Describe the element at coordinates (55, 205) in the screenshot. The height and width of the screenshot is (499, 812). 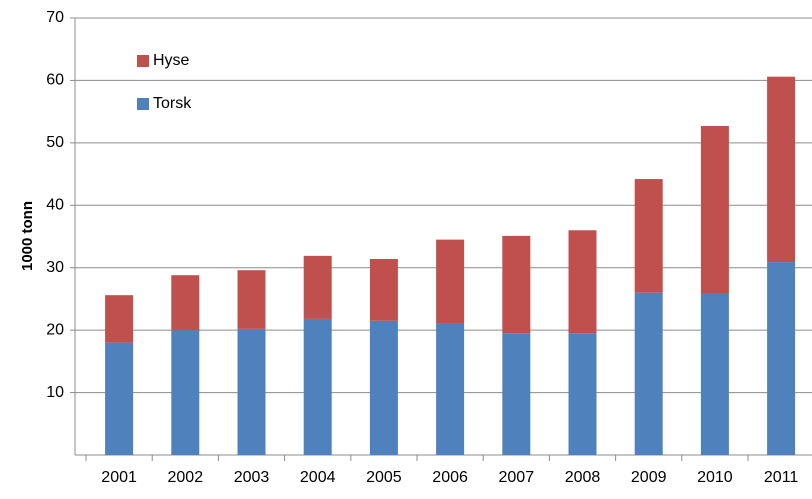
I see `y-tick-label: 40` at that location.